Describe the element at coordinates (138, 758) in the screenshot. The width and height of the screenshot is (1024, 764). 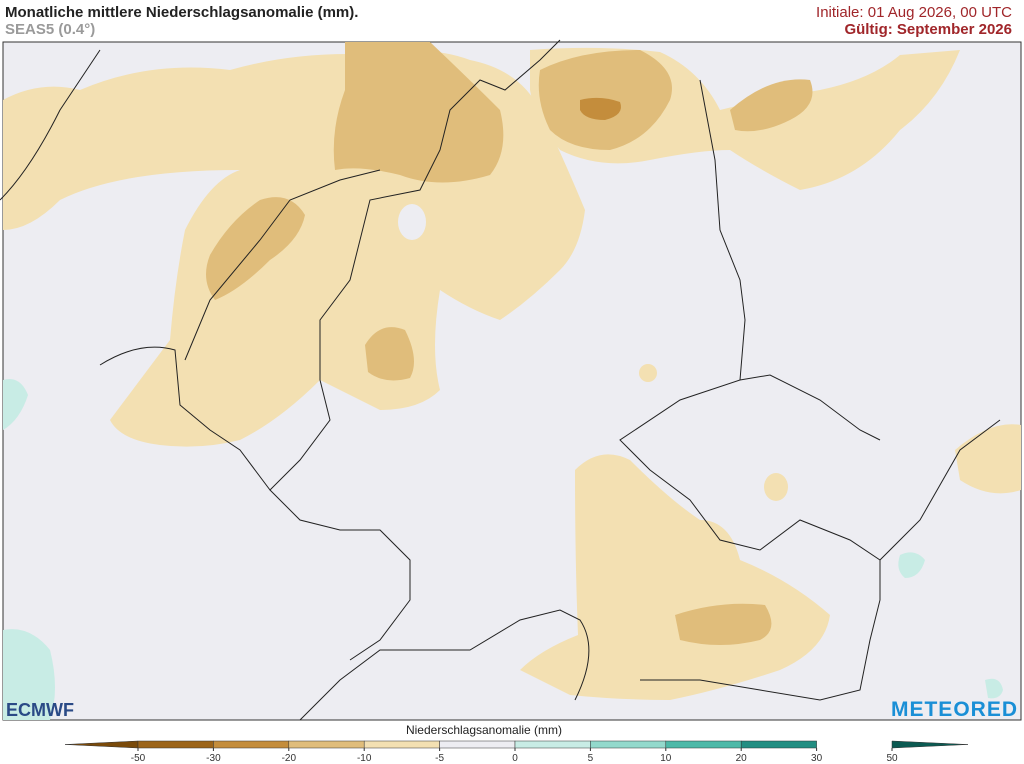
I see `colorbar-tick-label: -50` at that location.